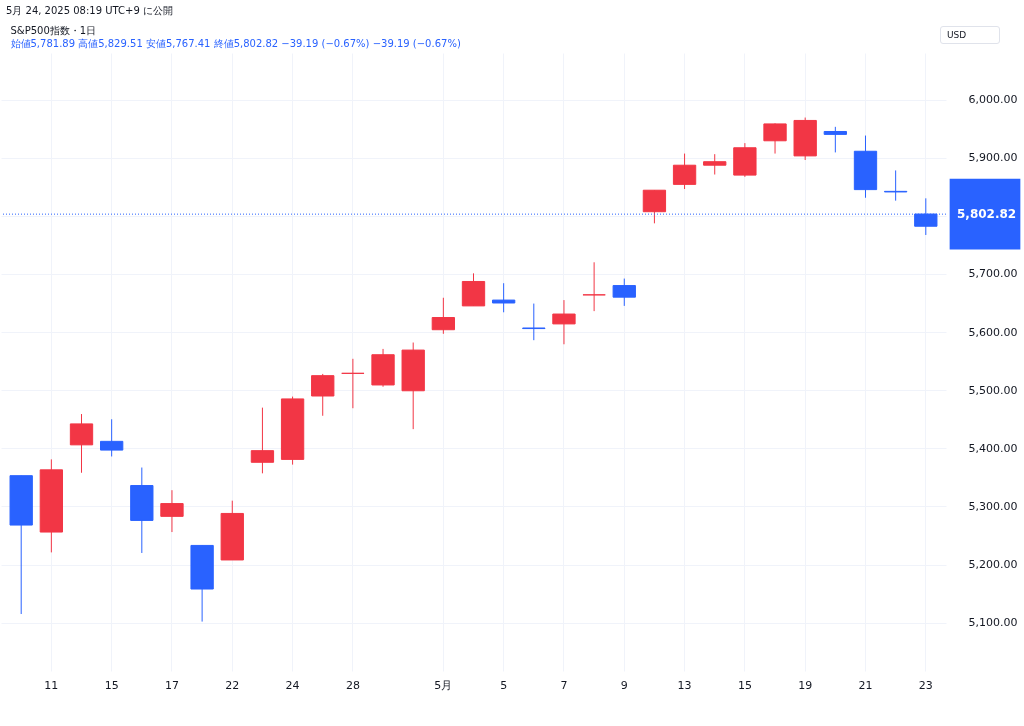  Describe the element at coordinates (624, 685) in the screenshot. I see `x-tick-label: 9` at that location.